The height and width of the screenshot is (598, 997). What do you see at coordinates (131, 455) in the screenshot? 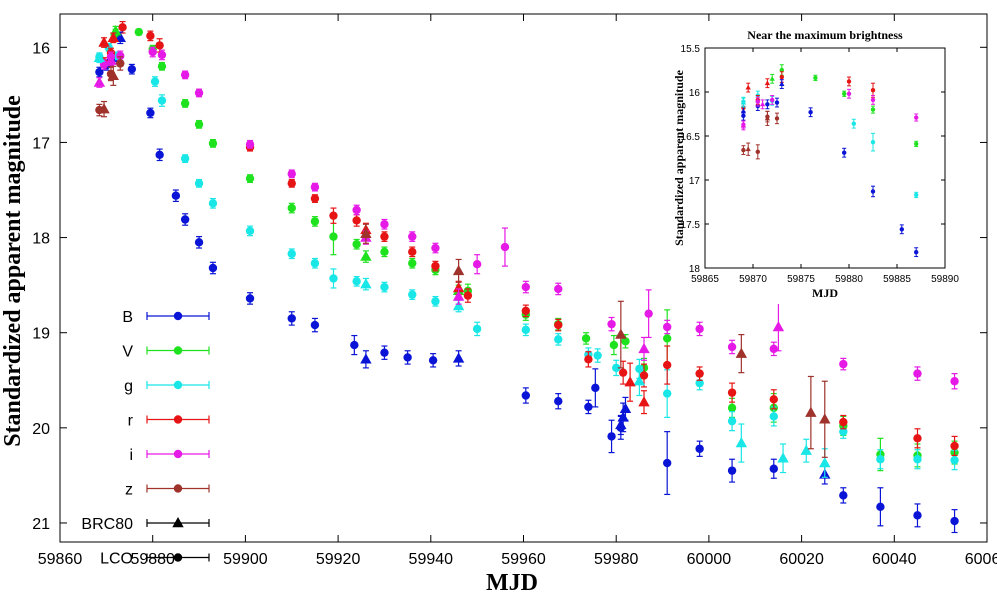
I see `legend-label: i` at bounding box center [131, 455].